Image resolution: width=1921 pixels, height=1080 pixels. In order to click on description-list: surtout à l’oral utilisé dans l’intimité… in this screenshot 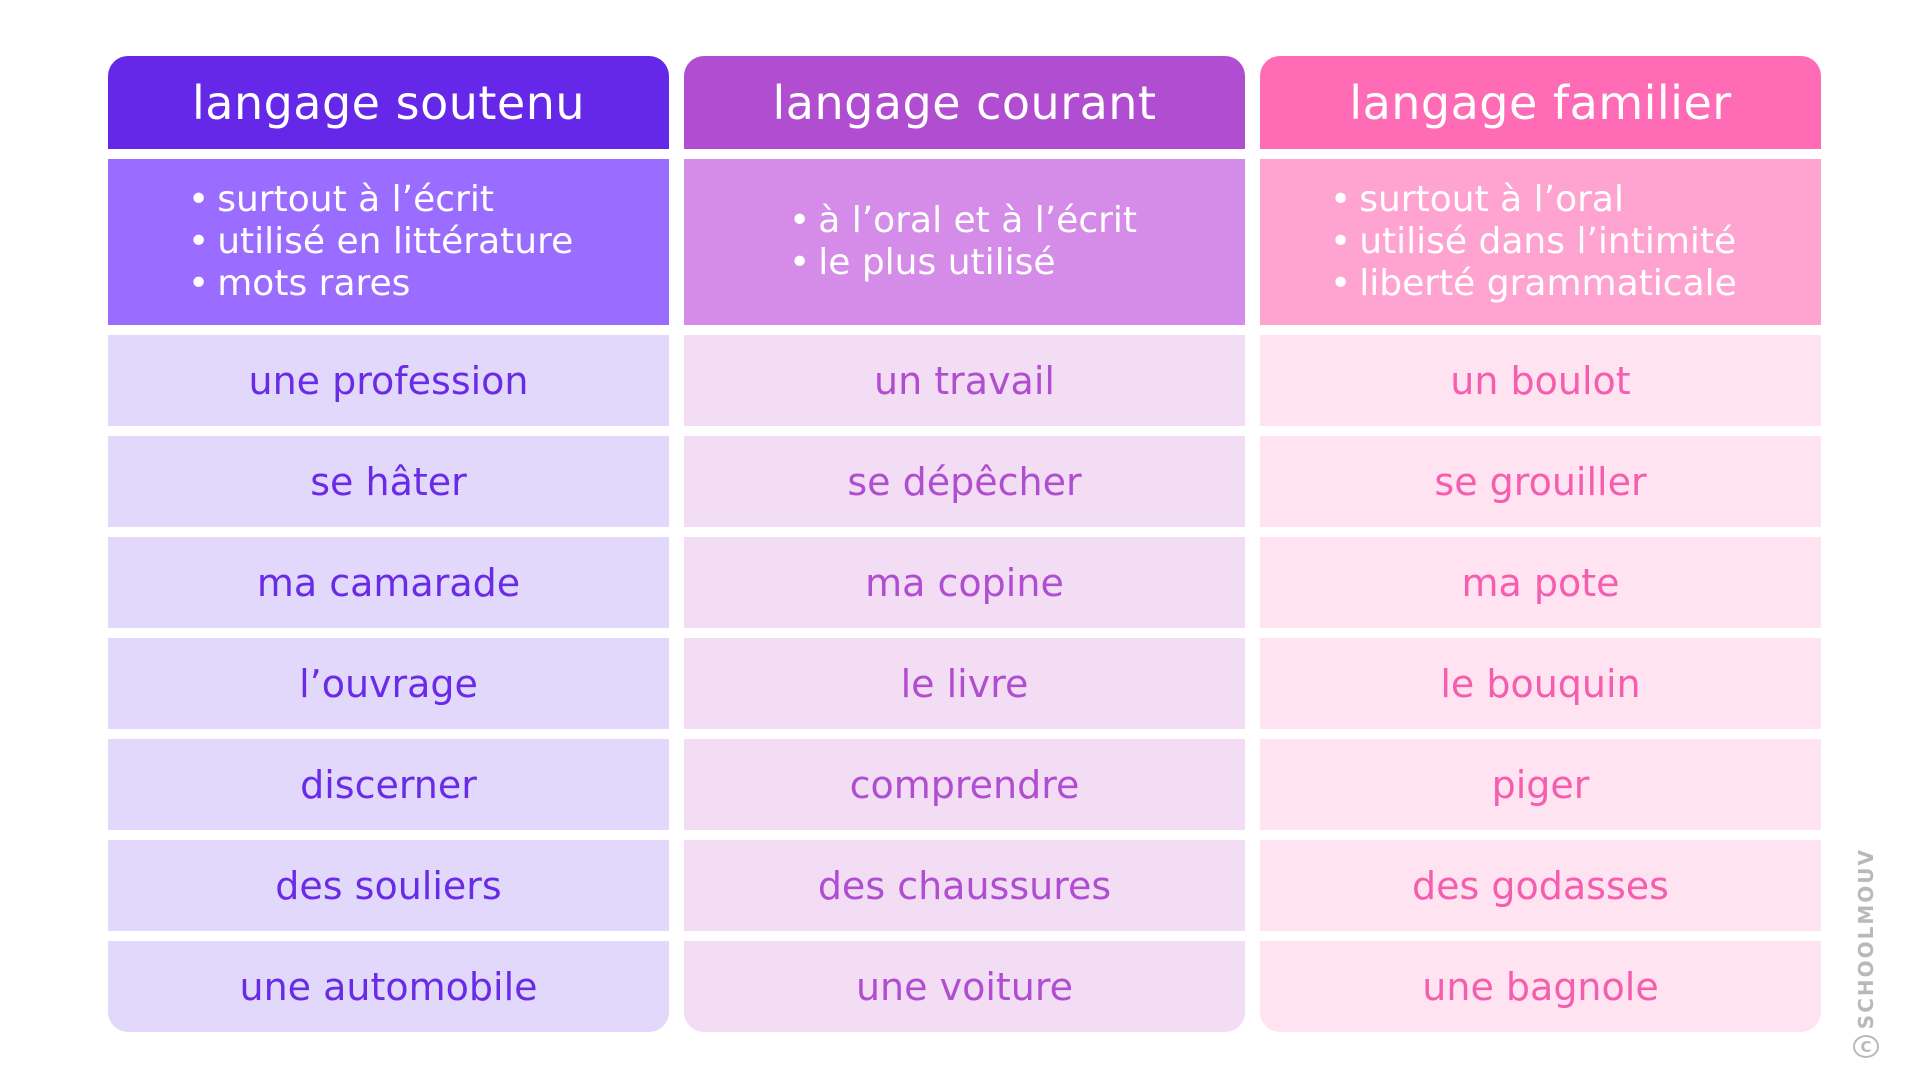, I will do `click(1533, 242)`.